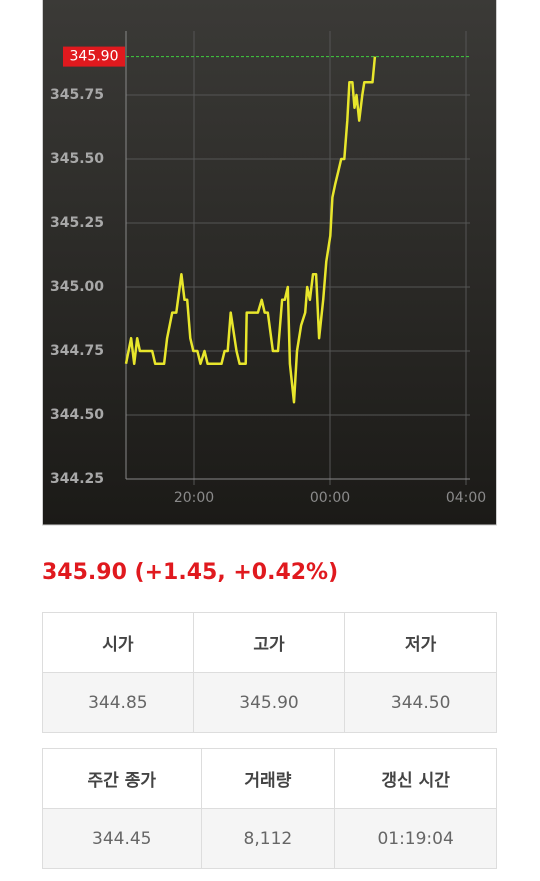 The image size is (540, 881). Describe the element at coordinates (420, 642) in the screenshot. I see `cell: 저가` at that location.